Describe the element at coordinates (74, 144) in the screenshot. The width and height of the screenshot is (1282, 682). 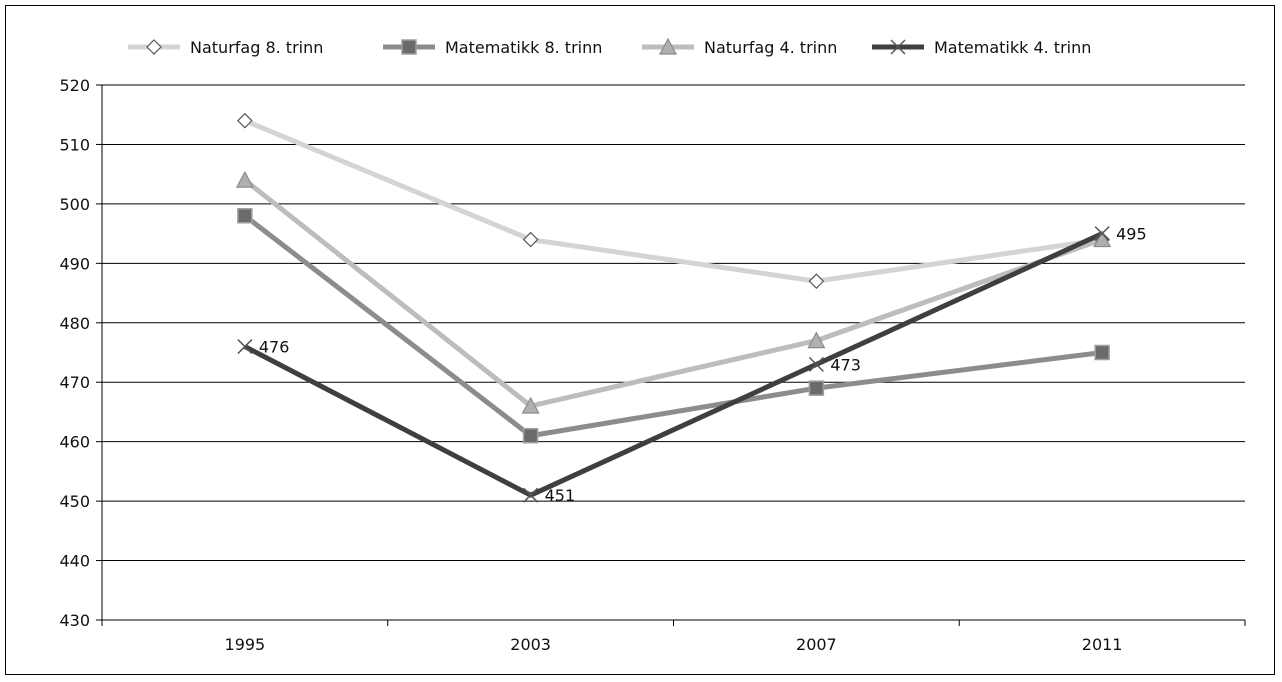
I see `y-tick-label: 510` at that location.